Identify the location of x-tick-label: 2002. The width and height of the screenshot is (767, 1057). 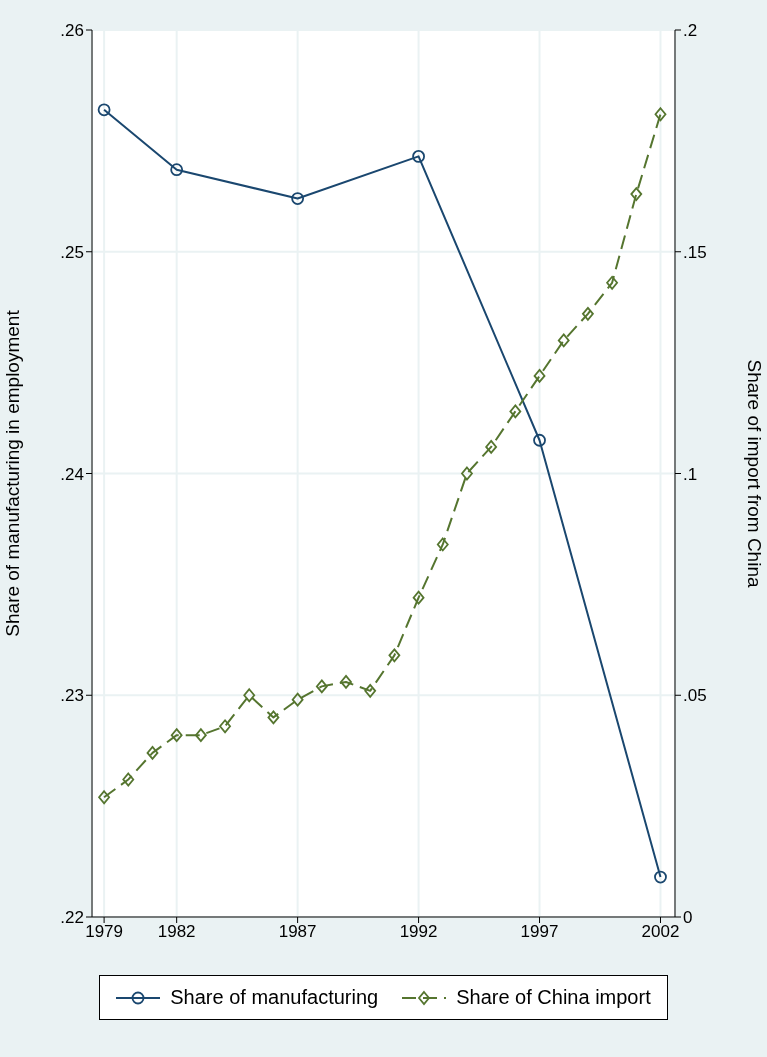
(660, 932).